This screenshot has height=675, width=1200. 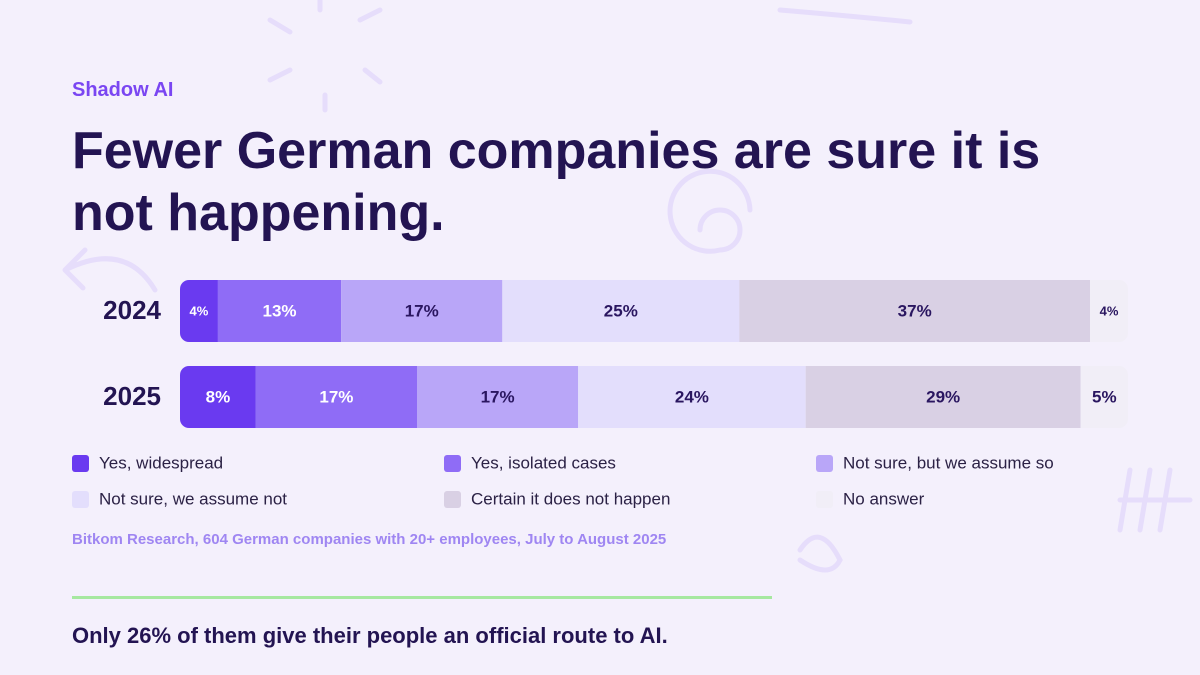 I want to click on value-label: 24%, so click(x=692, y=396).